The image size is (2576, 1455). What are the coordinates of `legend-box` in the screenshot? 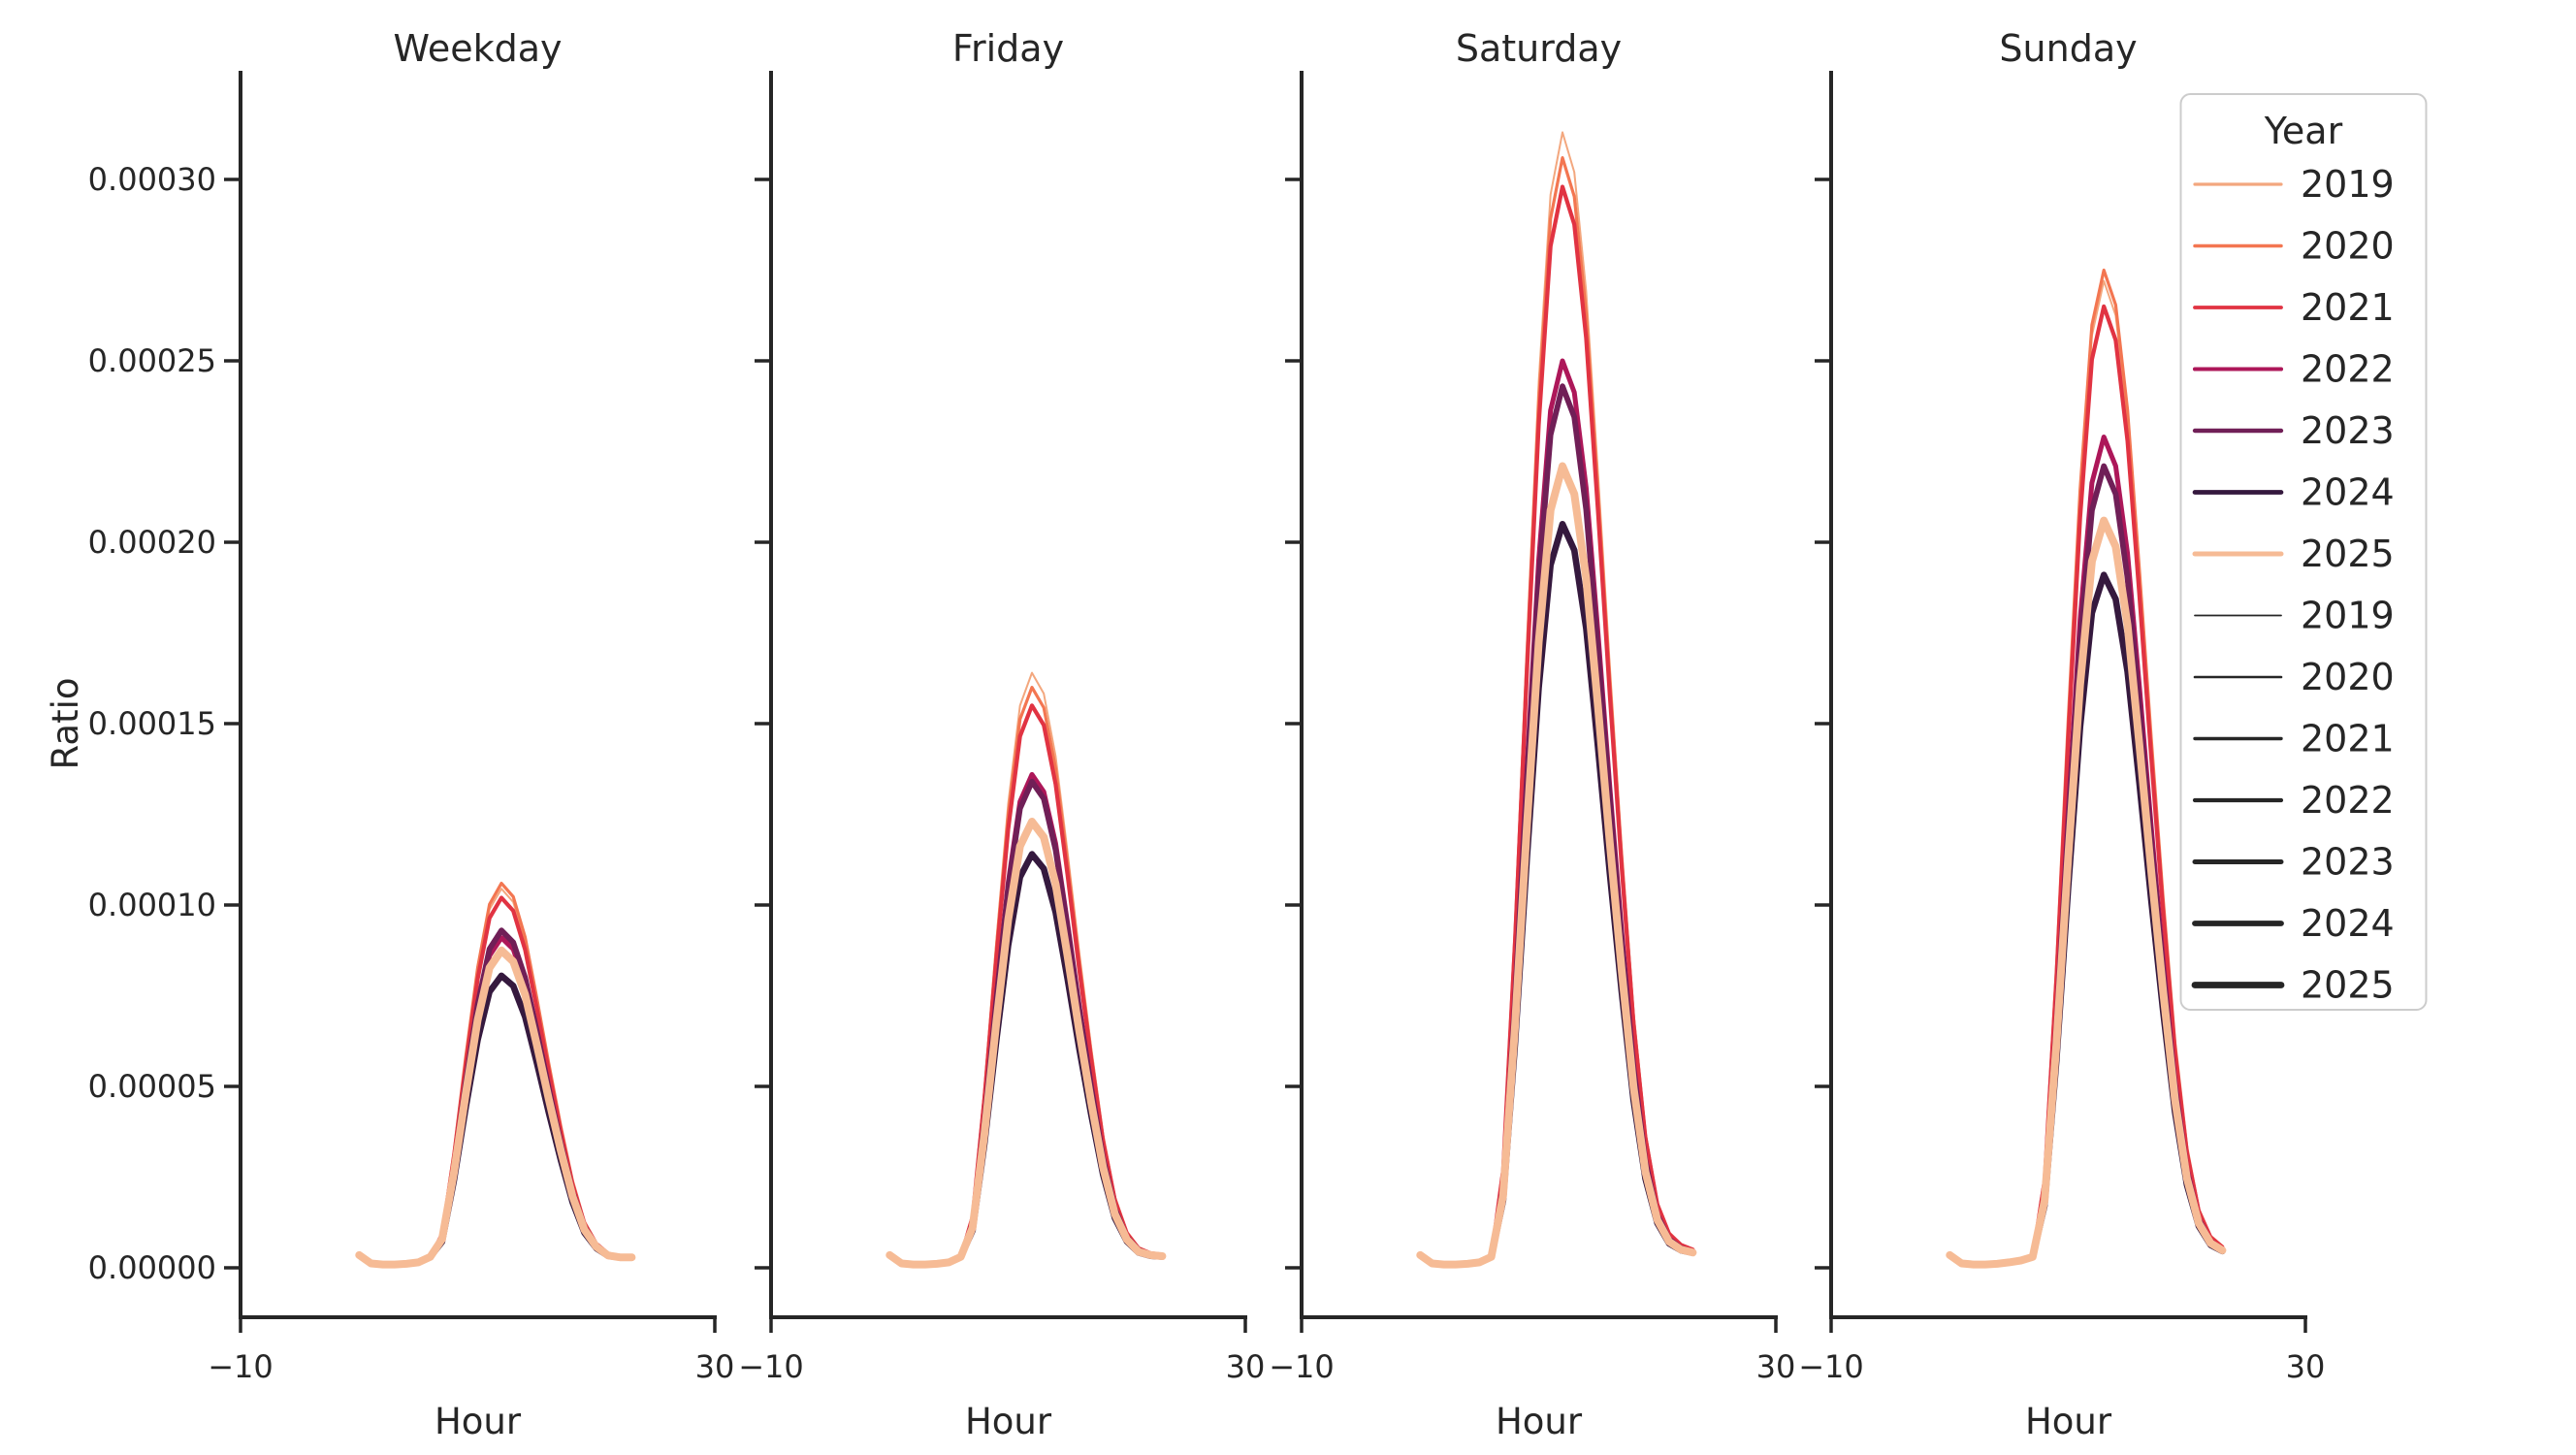 It's located at (2303, 552).